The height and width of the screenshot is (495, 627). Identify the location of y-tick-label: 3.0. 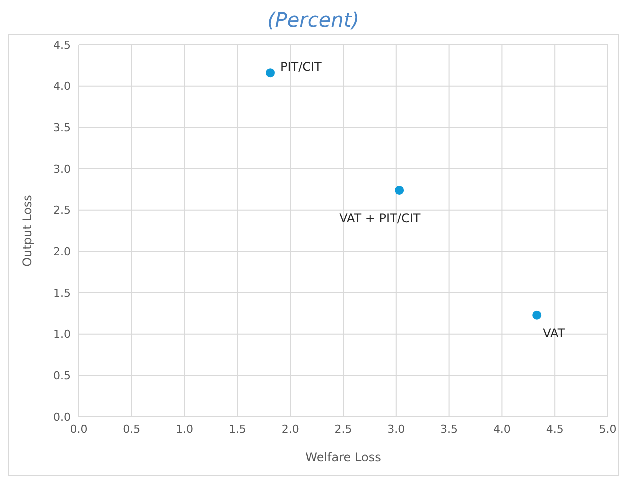
(62, 169).